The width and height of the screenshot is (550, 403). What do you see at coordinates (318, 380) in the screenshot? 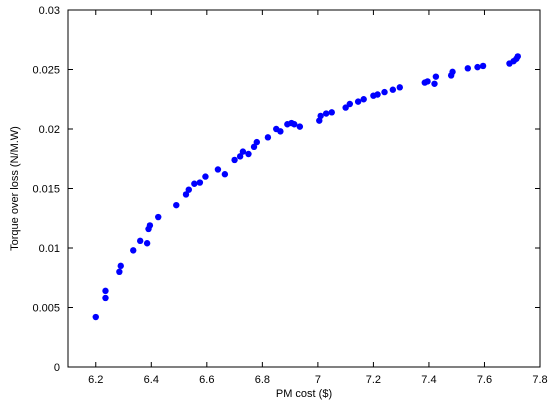
I see `x-tick-label: 7` at bounding box center [318, 380].